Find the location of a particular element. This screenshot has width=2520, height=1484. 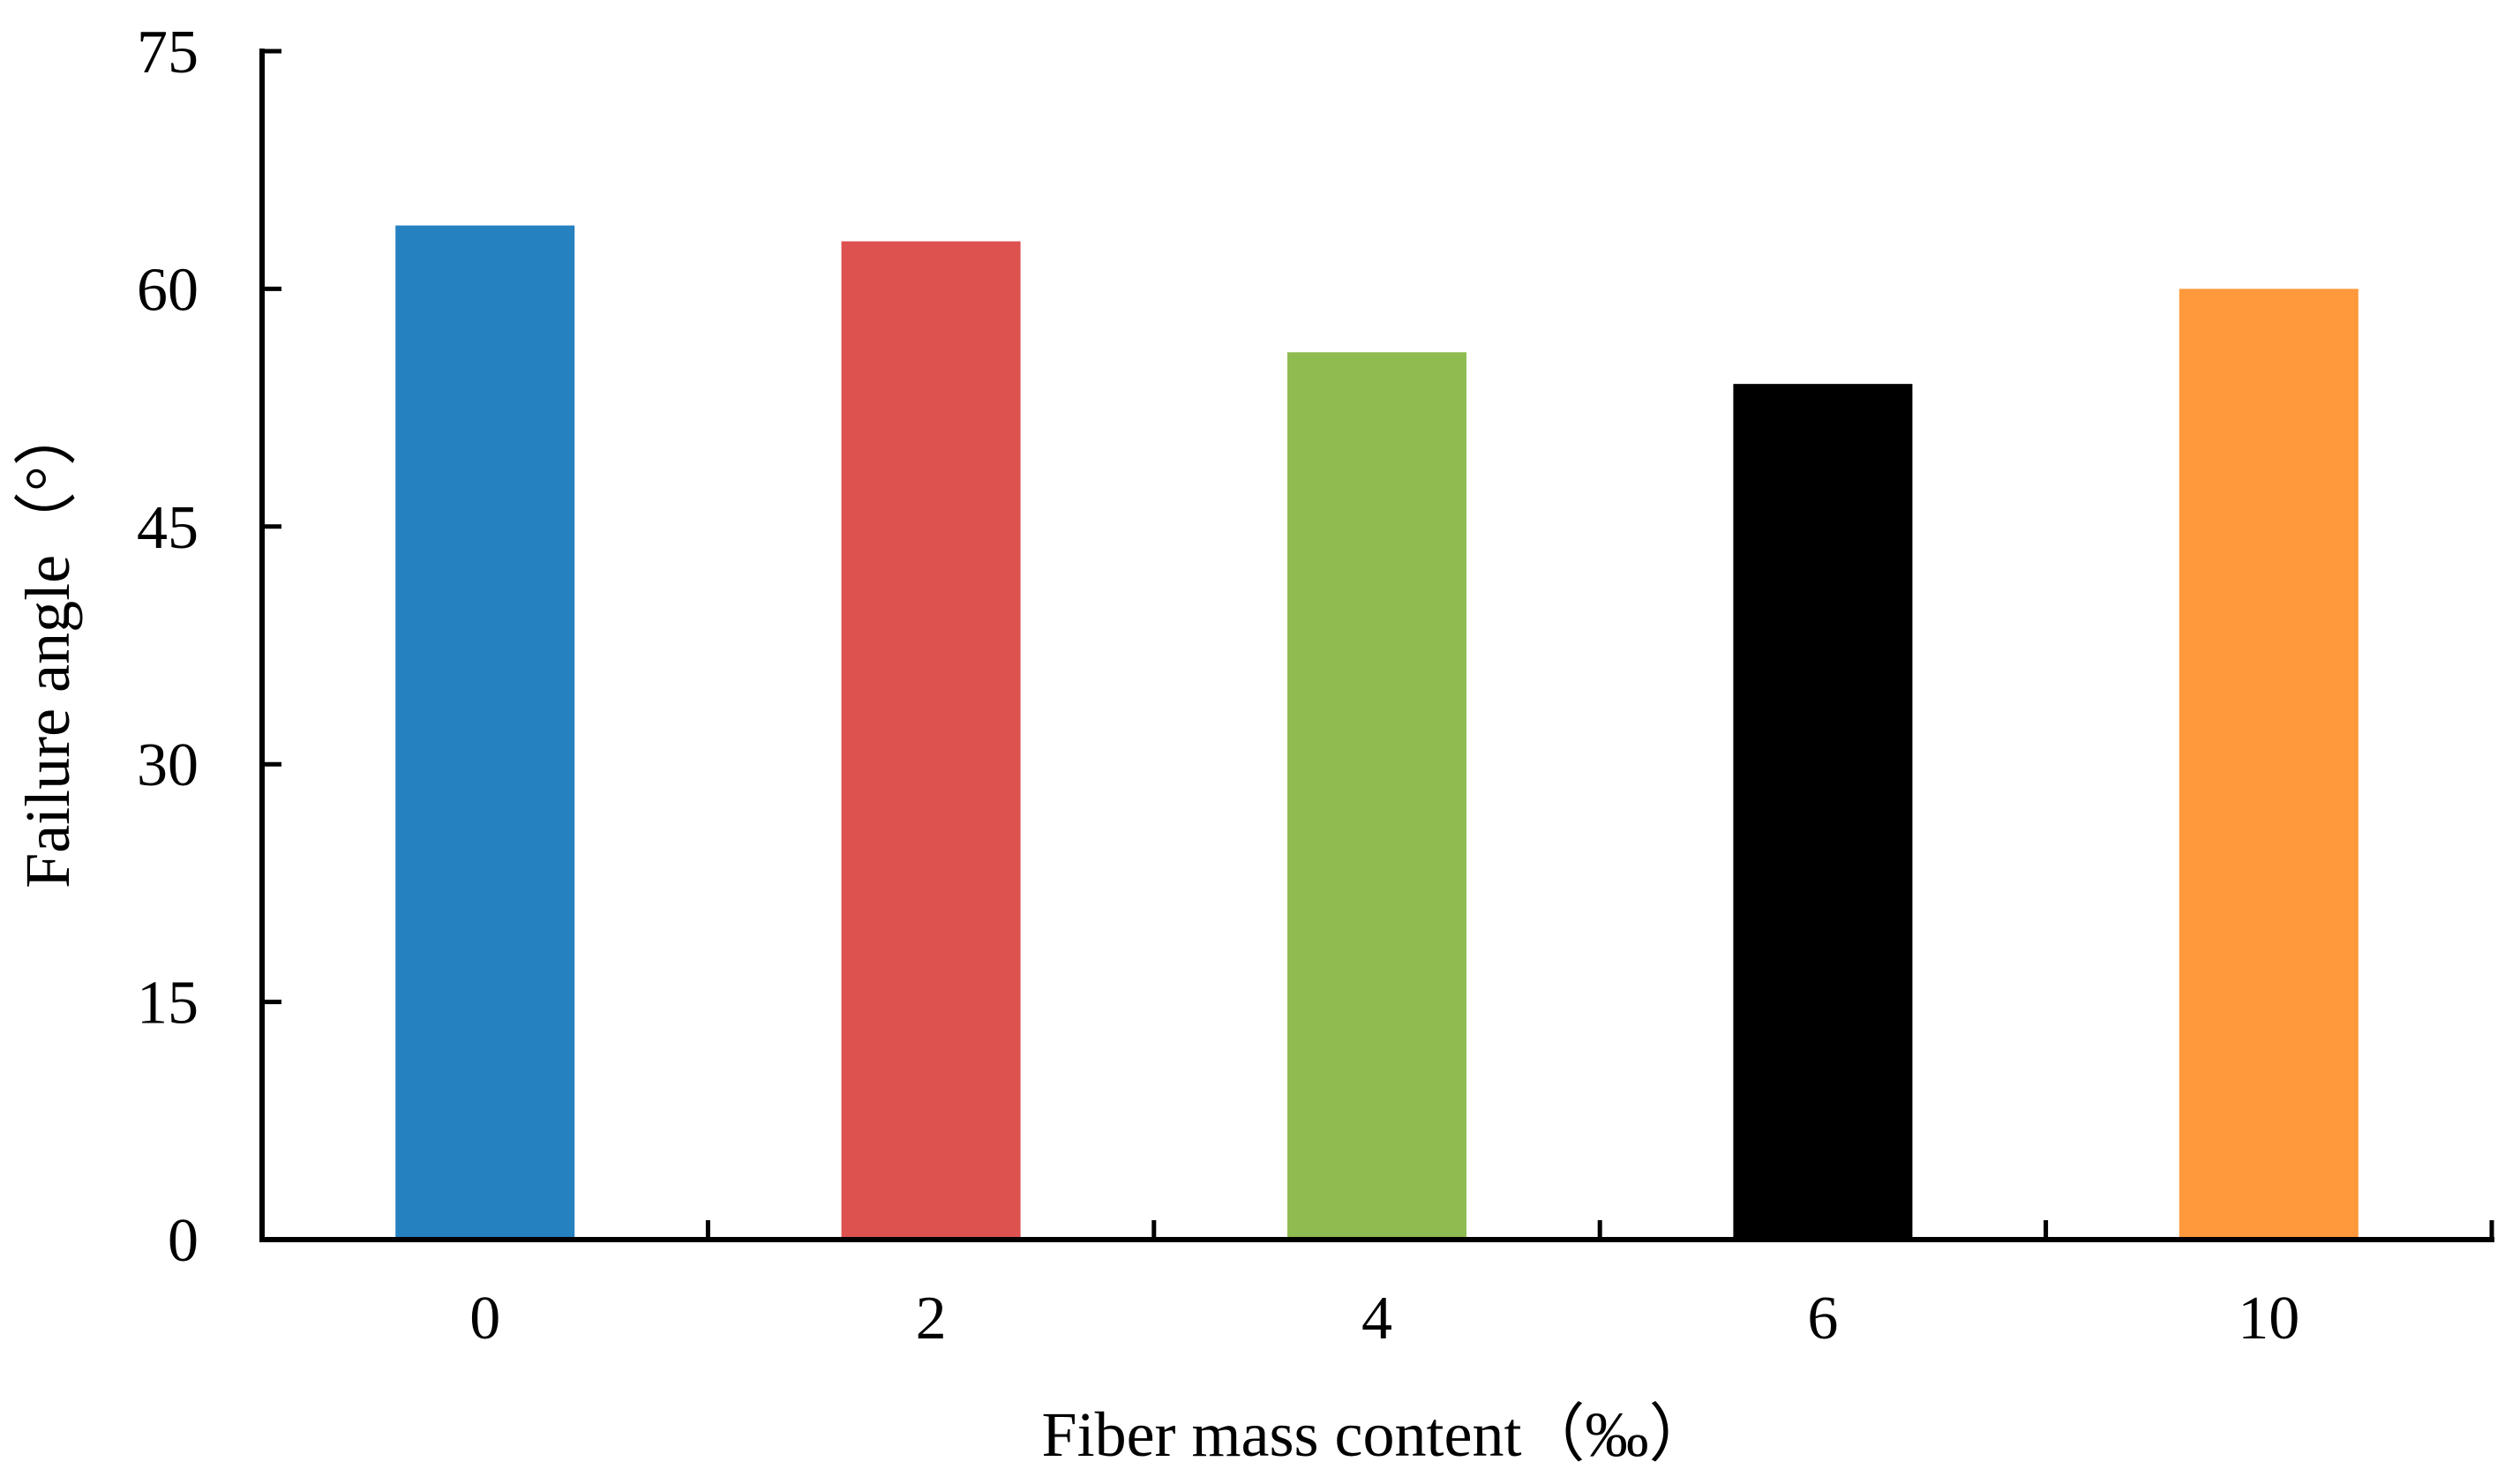

x-tick-label-10: 10 is located at coordinates (2268, 1319).